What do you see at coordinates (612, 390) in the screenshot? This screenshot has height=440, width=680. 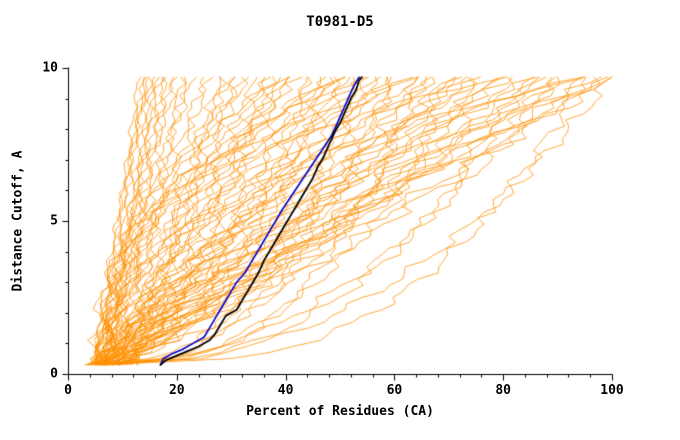 I see `x-tick-label: 100` at bounding box center [612, 390].